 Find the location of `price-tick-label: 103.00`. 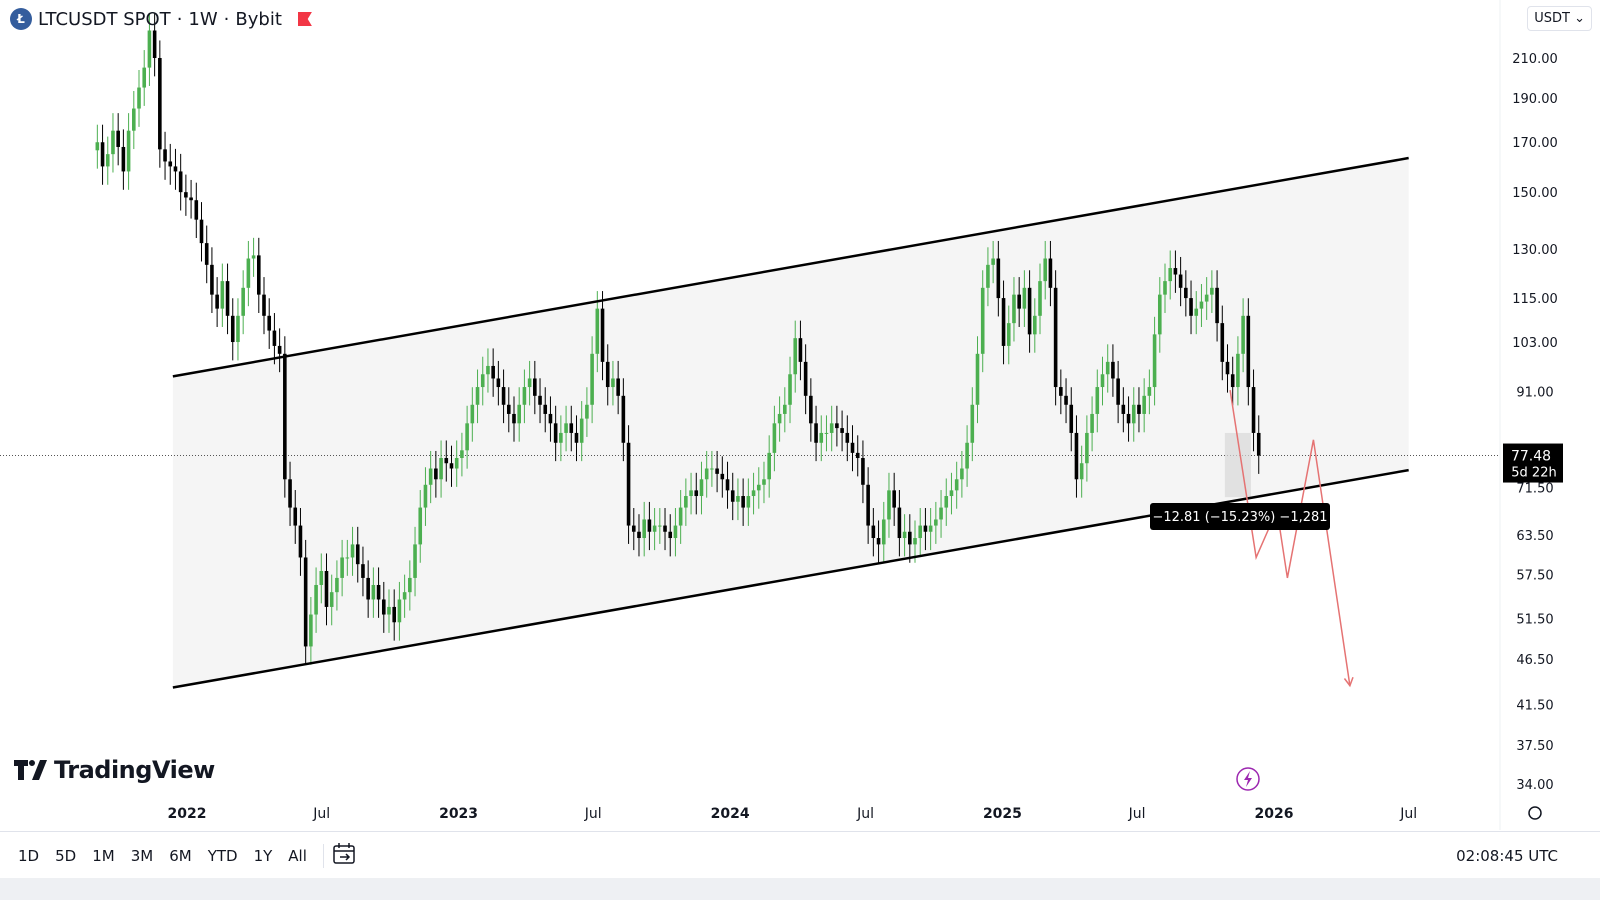

price-tick-label: 103.00 is located at coordinates (1535, 343).